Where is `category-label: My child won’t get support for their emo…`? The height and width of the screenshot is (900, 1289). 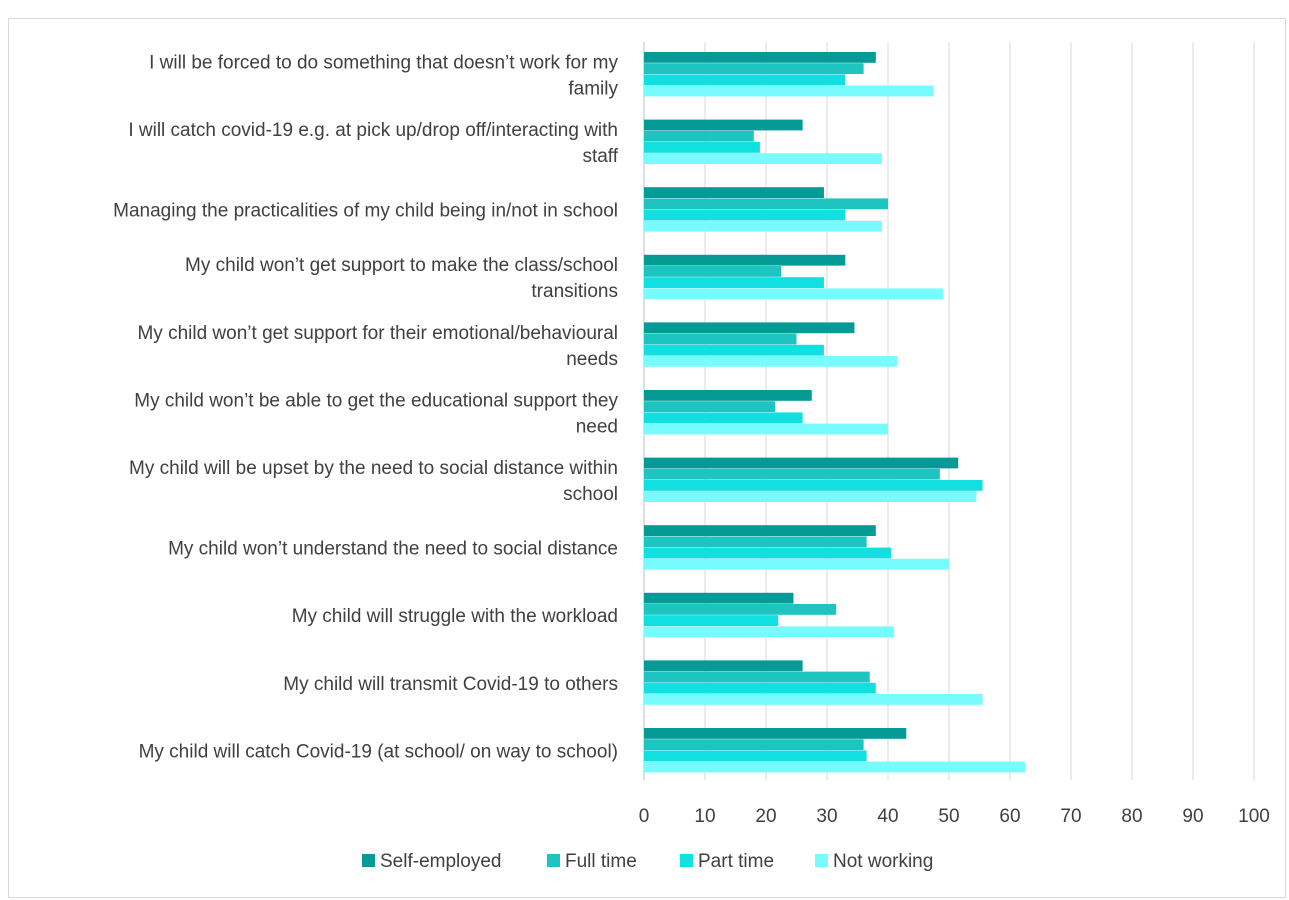 category-label: My child won’t get support for their emo… is located at coordinates (377, 346).